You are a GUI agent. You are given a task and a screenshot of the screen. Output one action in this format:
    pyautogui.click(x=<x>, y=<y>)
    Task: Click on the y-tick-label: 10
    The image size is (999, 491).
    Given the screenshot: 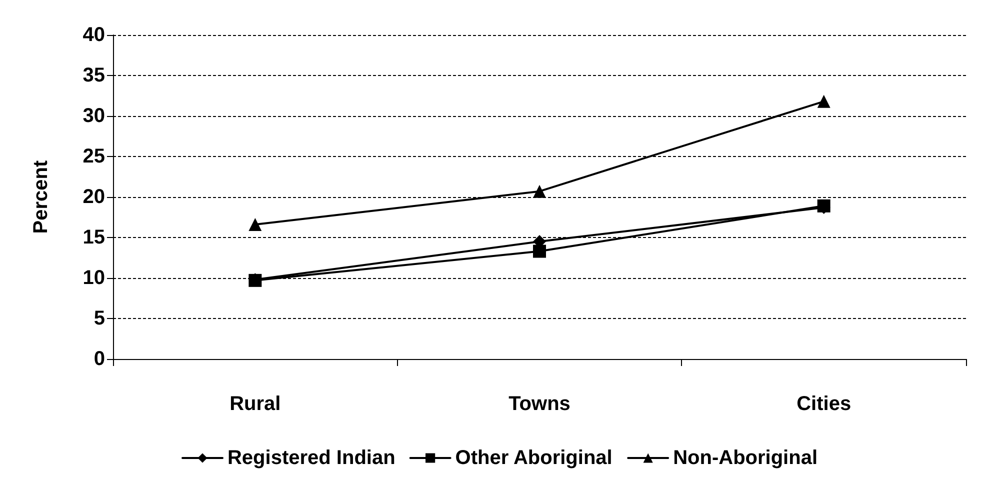 What is the action you would take?
    pyautogui.click(x=93, y=278)
    